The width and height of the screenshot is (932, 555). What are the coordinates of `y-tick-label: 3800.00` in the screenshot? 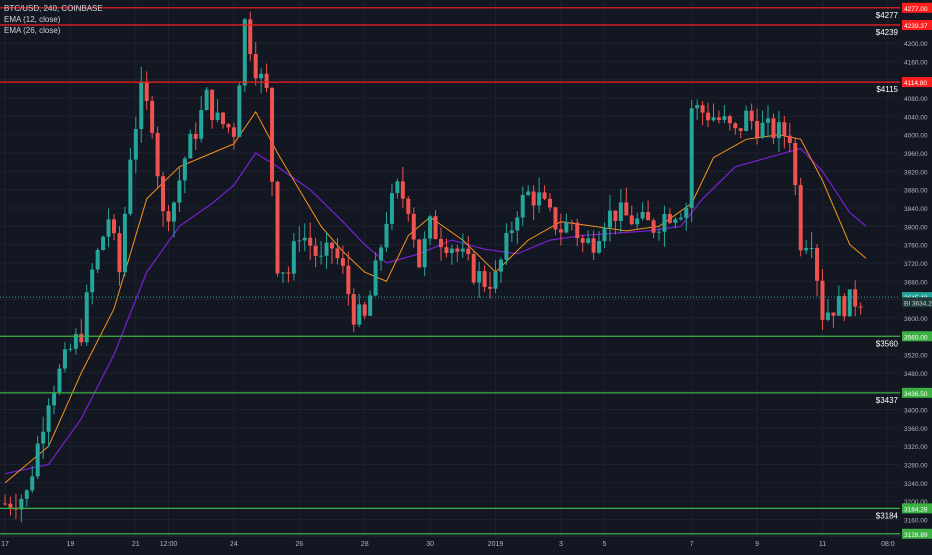 It's located at (916, 227).